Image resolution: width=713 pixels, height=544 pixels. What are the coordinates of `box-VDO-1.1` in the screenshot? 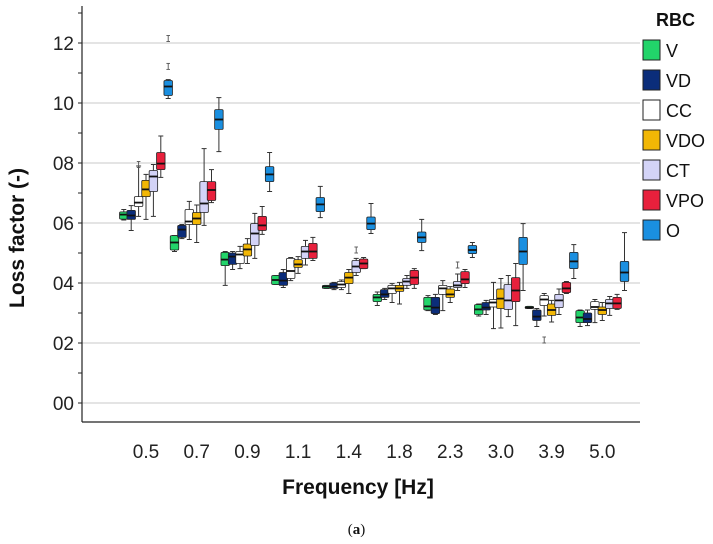 It's located at (298, 265).